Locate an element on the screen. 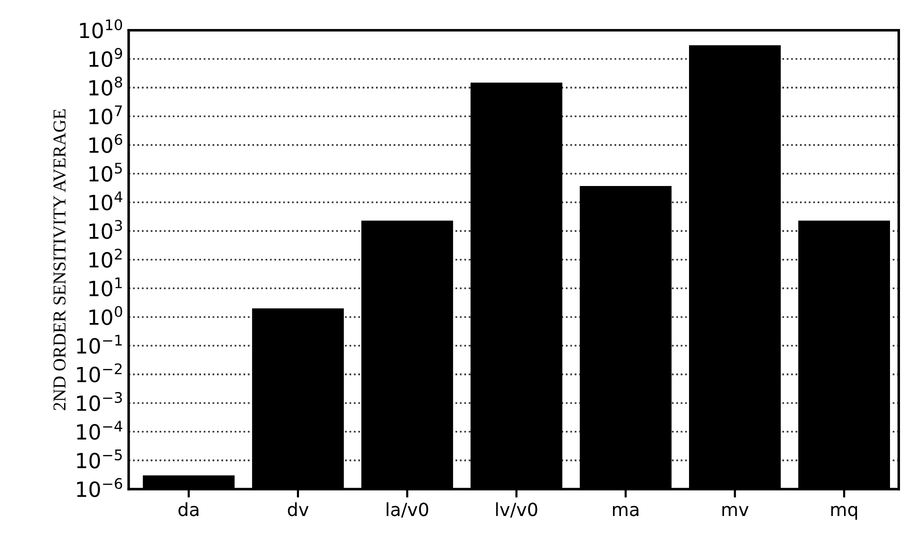  y-tick-label: 10$^{8}$ is located at coordinates (105, 86).